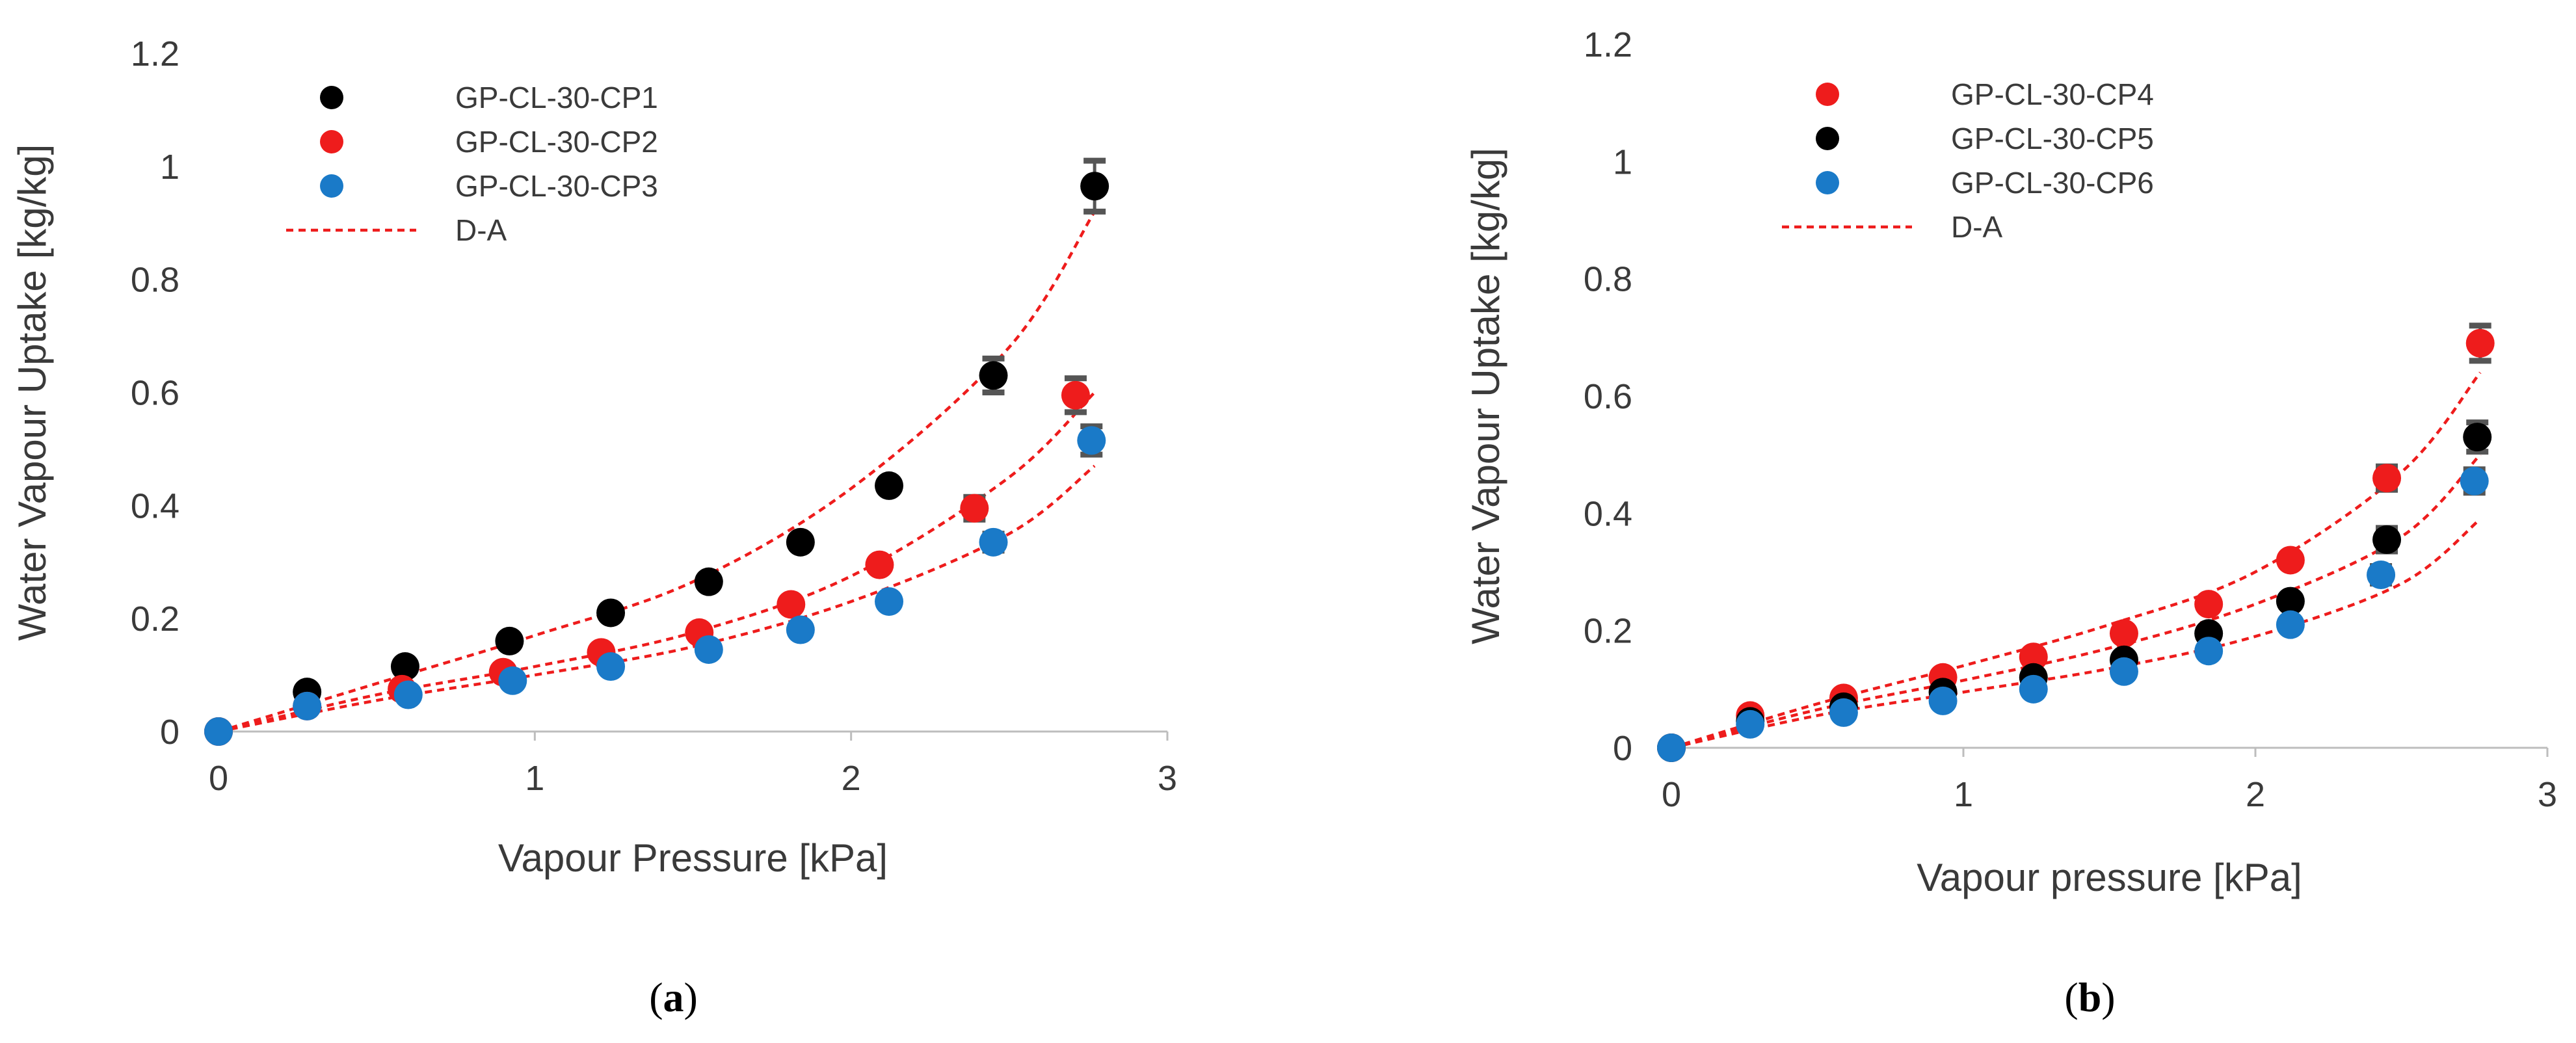 The height and width of the screenshot is (1043, 2576). I want to click on legend-label: GP-CL-30-CP4, so click(2052, 94).